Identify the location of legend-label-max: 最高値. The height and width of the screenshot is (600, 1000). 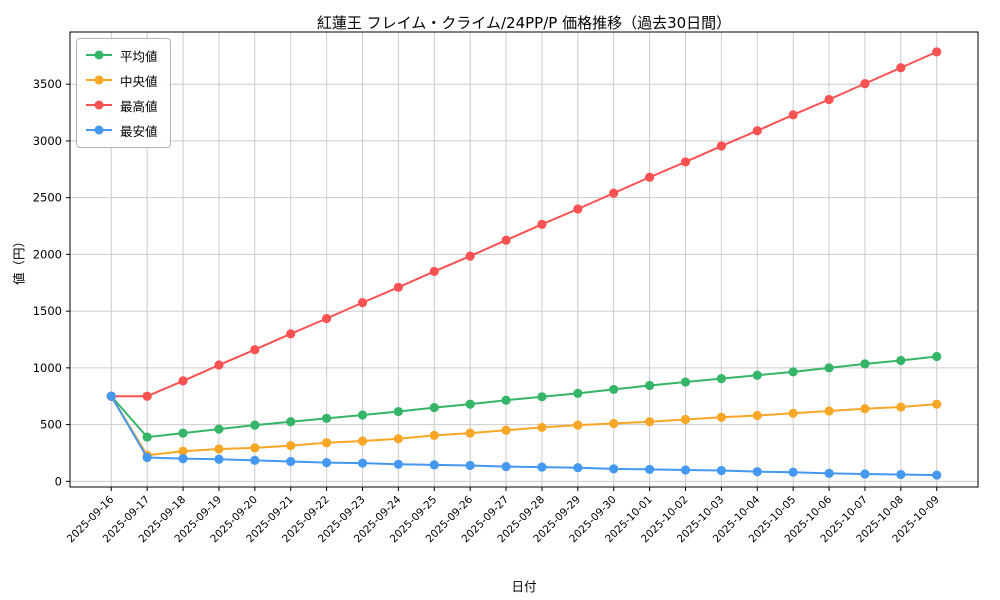
(139, 106).